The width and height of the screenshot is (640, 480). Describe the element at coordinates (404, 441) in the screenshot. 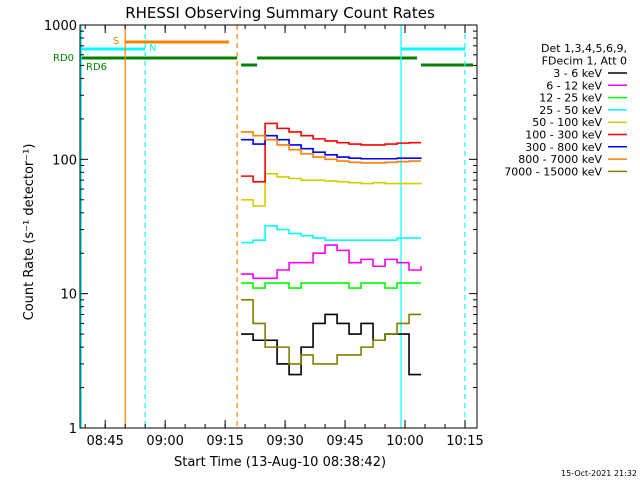

I see `x-tick-label: 10:00` at that location.